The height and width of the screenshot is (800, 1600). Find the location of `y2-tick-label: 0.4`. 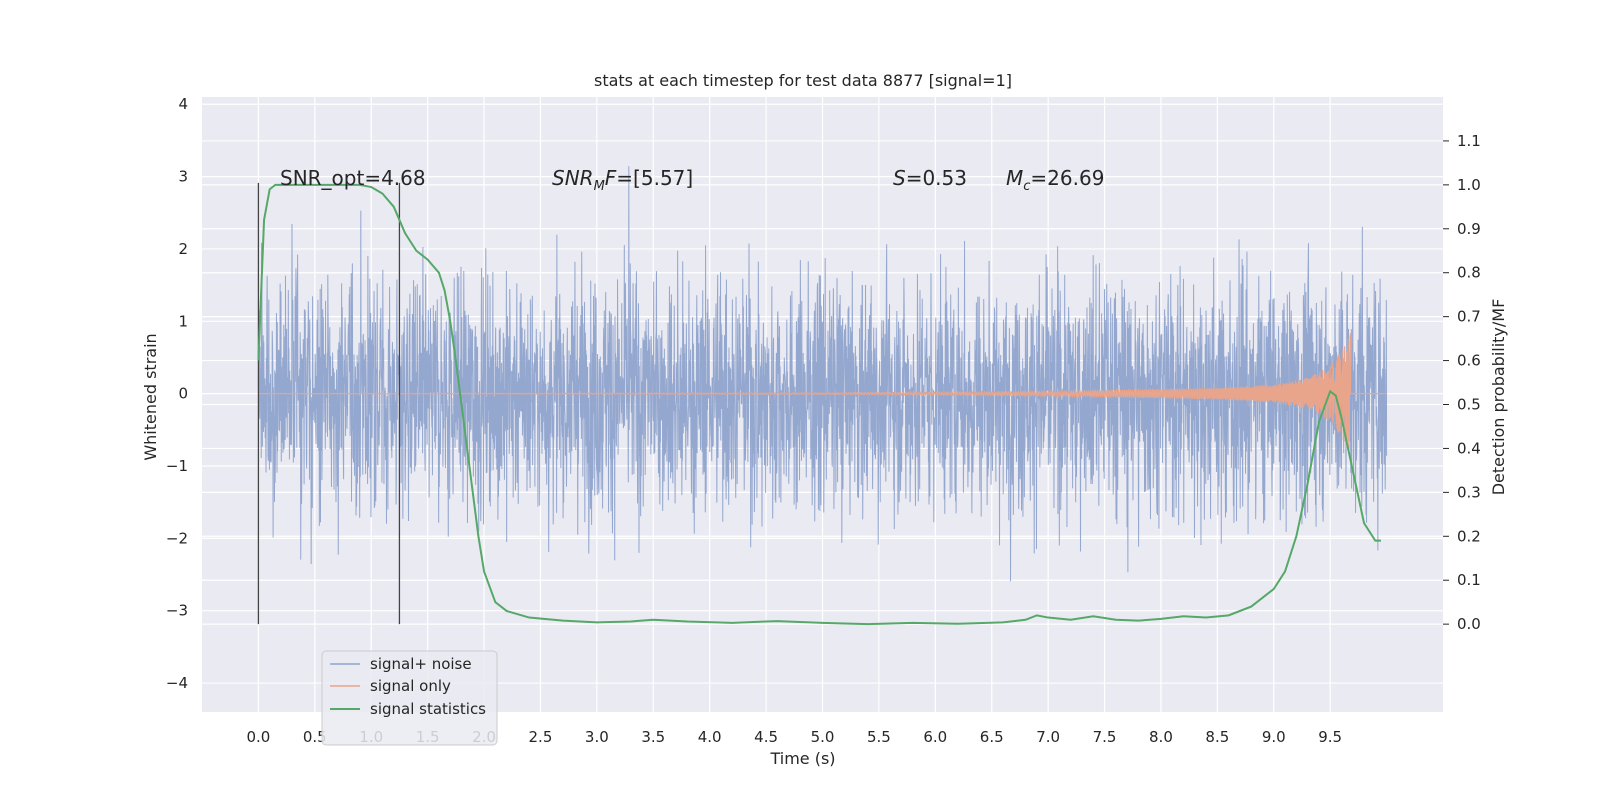

y2-tick-label: 0.4 is located at coordinates (1469, 448).